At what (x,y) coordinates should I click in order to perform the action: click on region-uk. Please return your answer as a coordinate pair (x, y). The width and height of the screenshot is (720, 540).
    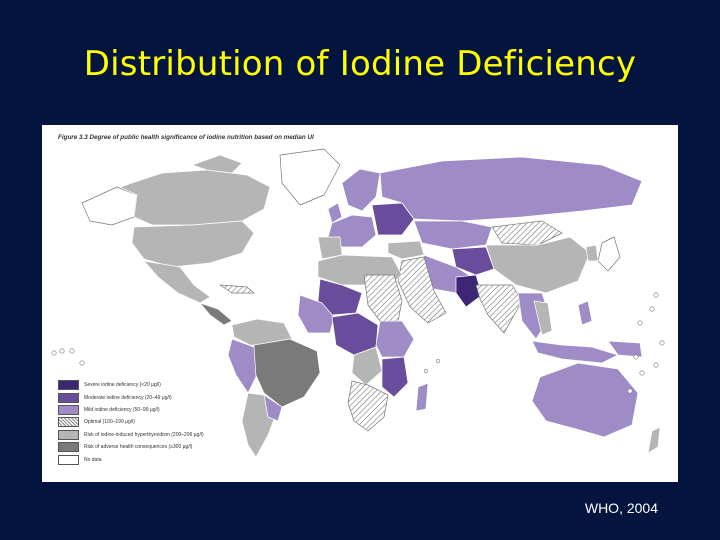
    Looking at the image, I should click on (335, 213).